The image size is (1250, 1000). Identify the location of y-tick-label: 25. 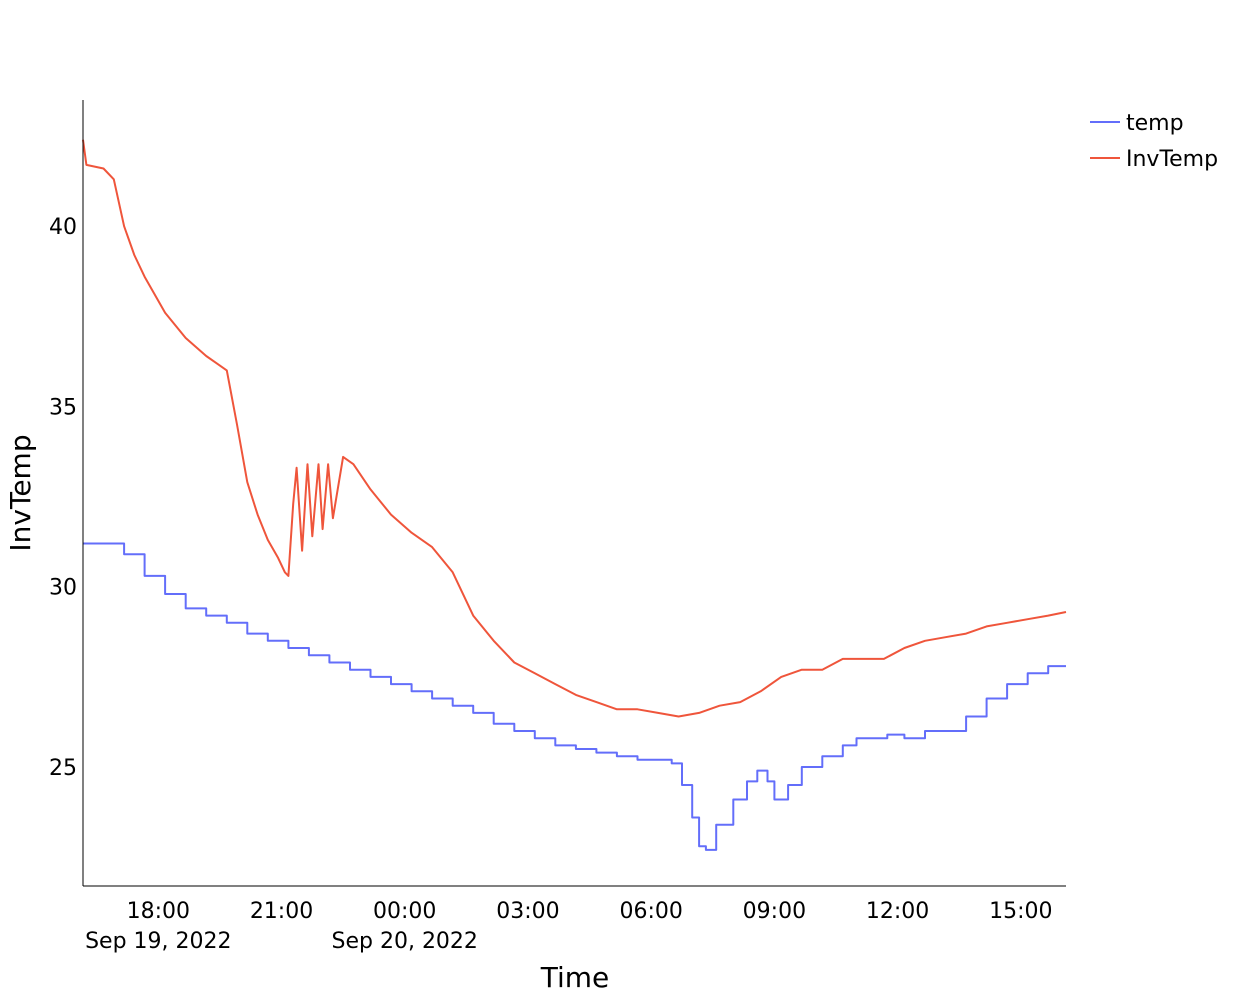
(63, 768).